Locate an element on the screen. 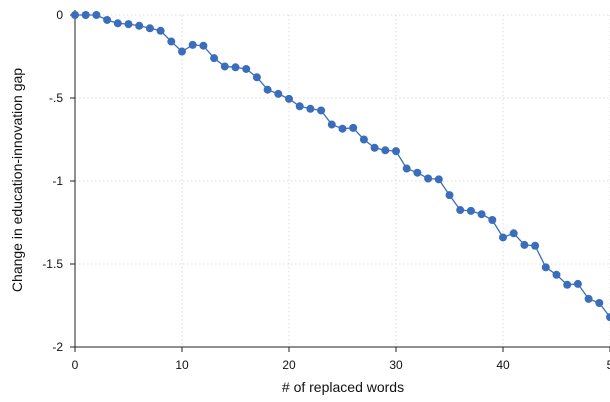 The image size is (610, 402). y-tick-label: -.5 is located at coordinates (56, 98).